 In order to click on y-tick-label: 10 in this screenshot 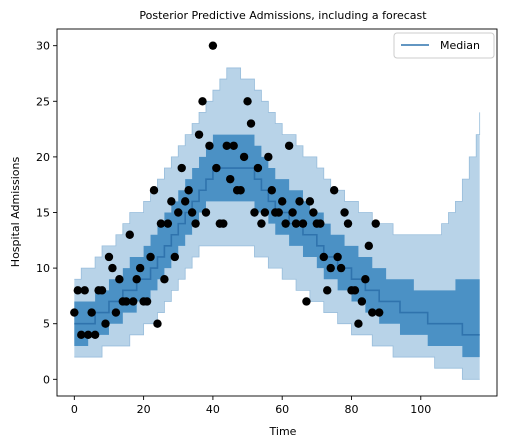, I will do `click(43, 268)`.